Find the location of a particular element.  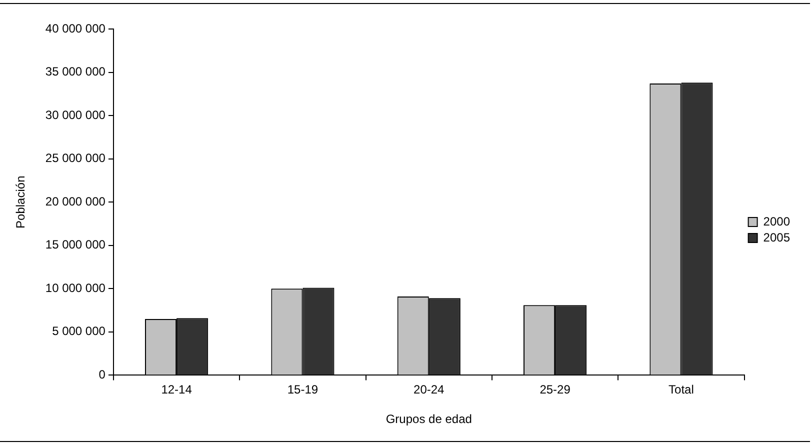

y-tick-label: 30 000 000 is located at coordinates (75, 115).